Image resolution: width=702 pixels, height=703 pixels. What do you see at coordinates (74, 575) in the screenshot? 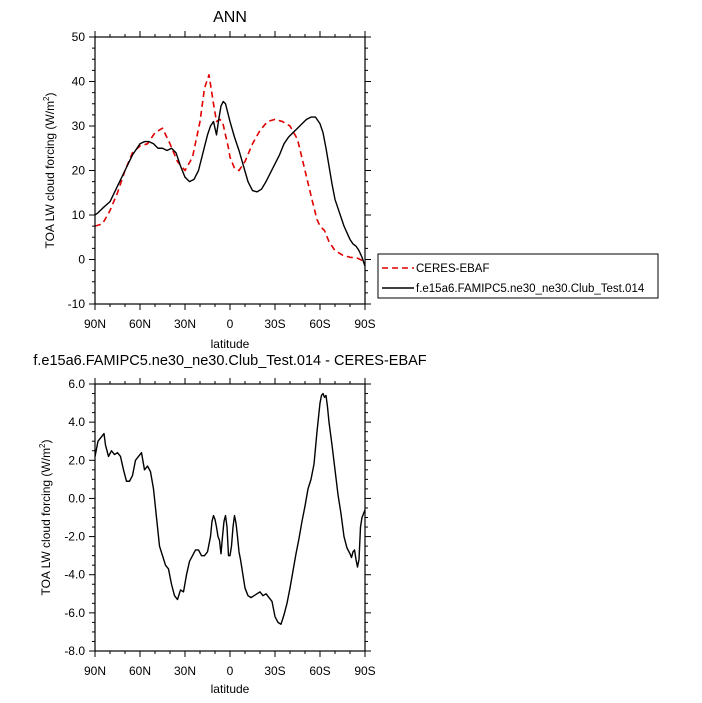
I see `bottom-y-tick-label: -4.0` at bounding box center [74, 575].